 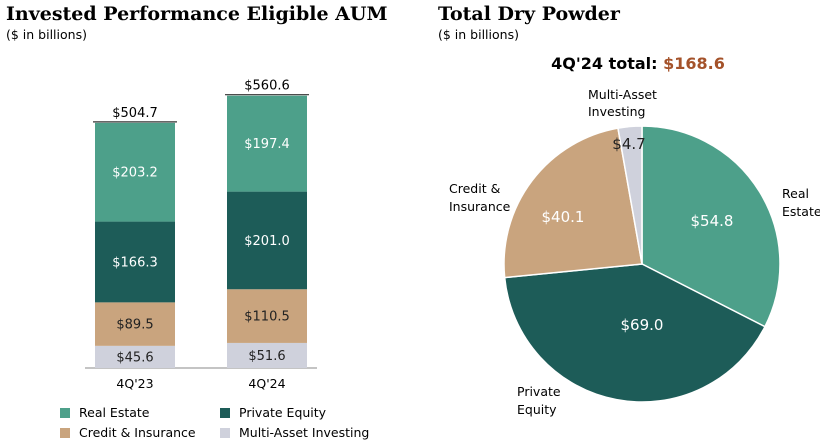 I want to click on legend-item-private-equity: Private Equity, so click(x=273, y=412).